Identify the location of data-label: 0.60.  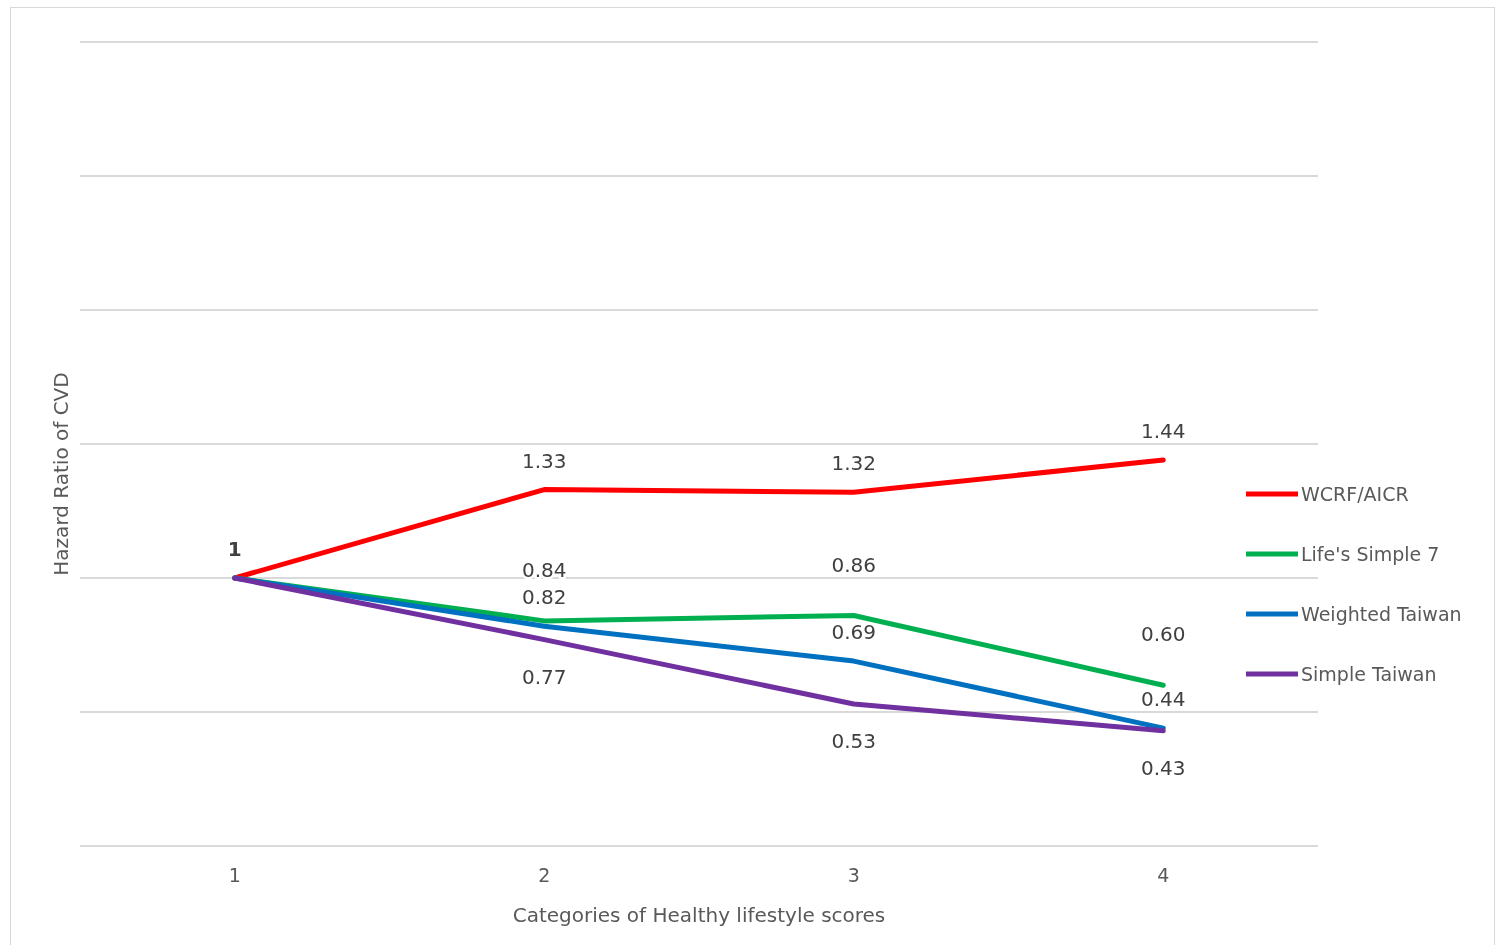
(1163, 634).